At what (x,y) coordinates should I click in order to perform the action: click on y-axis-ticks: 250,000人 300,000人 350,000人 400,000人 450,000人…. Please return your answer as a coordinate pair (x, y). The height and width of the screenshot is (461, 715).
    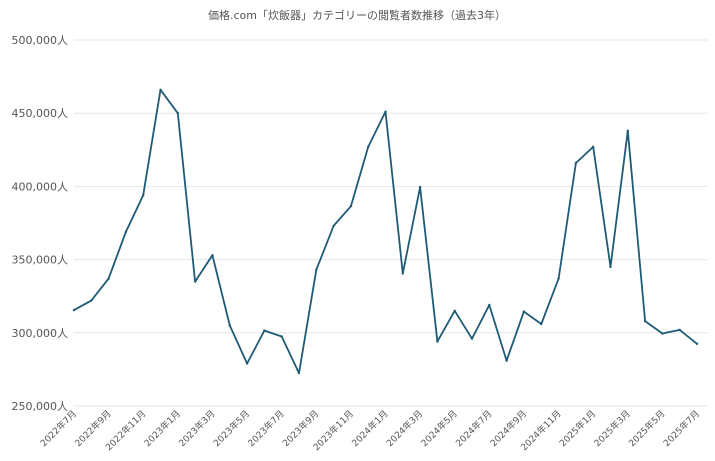
    Looking at the image, I should click on (40, 223).